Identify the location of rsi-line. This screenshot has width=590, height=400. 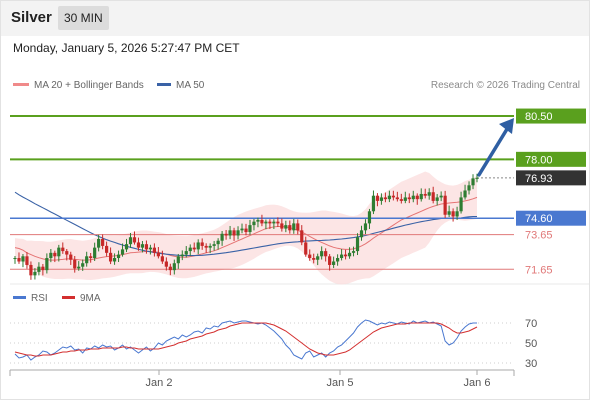
(245, 340).